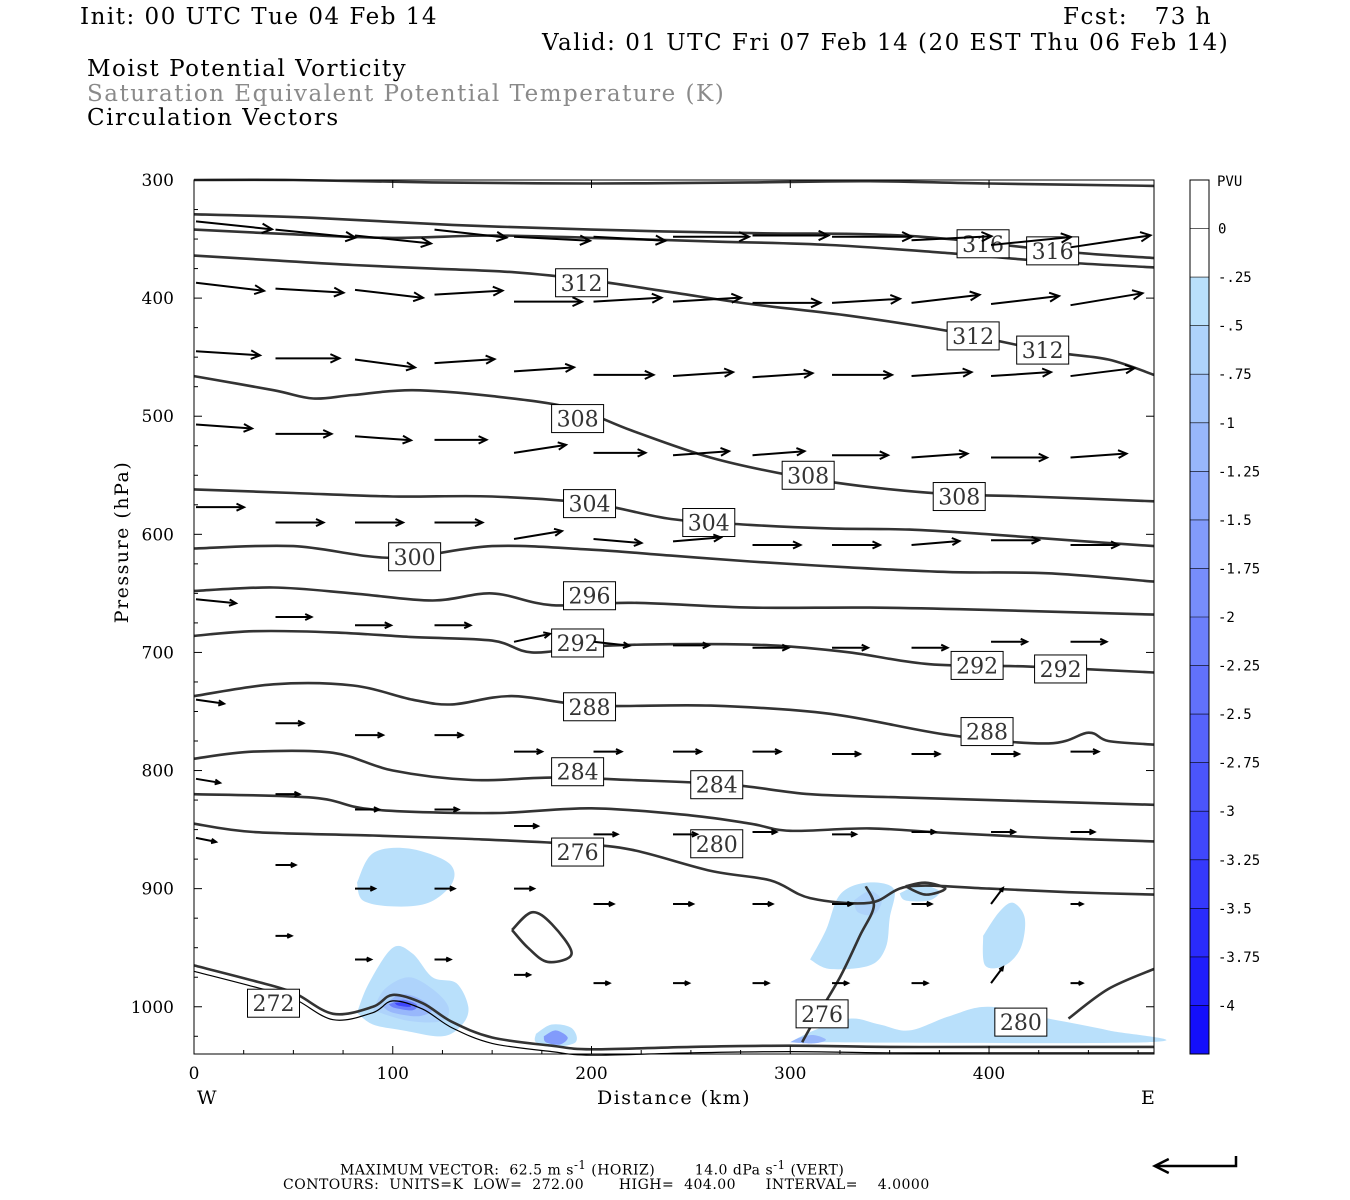  What do you see at coordinates (1229, 182) in the screenshot?
I see `colorbar-title: PVU` at bounding box center [1229, 182].